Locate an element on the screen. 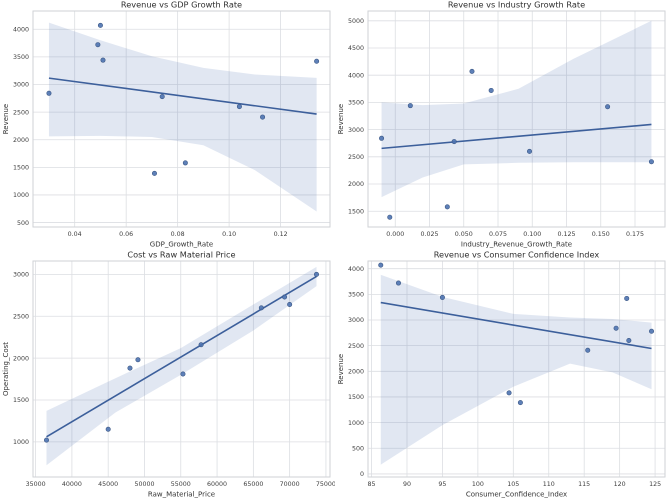 The width and height of the screenshot is (669, 500). y-tick-labels: 1500 2000 2500 3000 3500 4000 4500 5000 is located at coordinates (355, 116).